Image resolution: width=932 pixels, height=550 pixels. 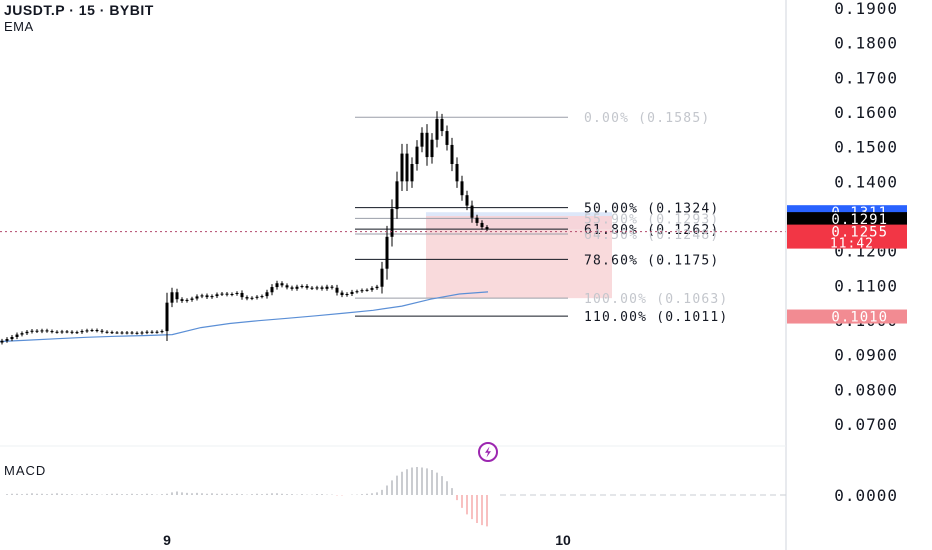 I want to click on indicator-label-macd: MACD, so click(x=25, y=470).